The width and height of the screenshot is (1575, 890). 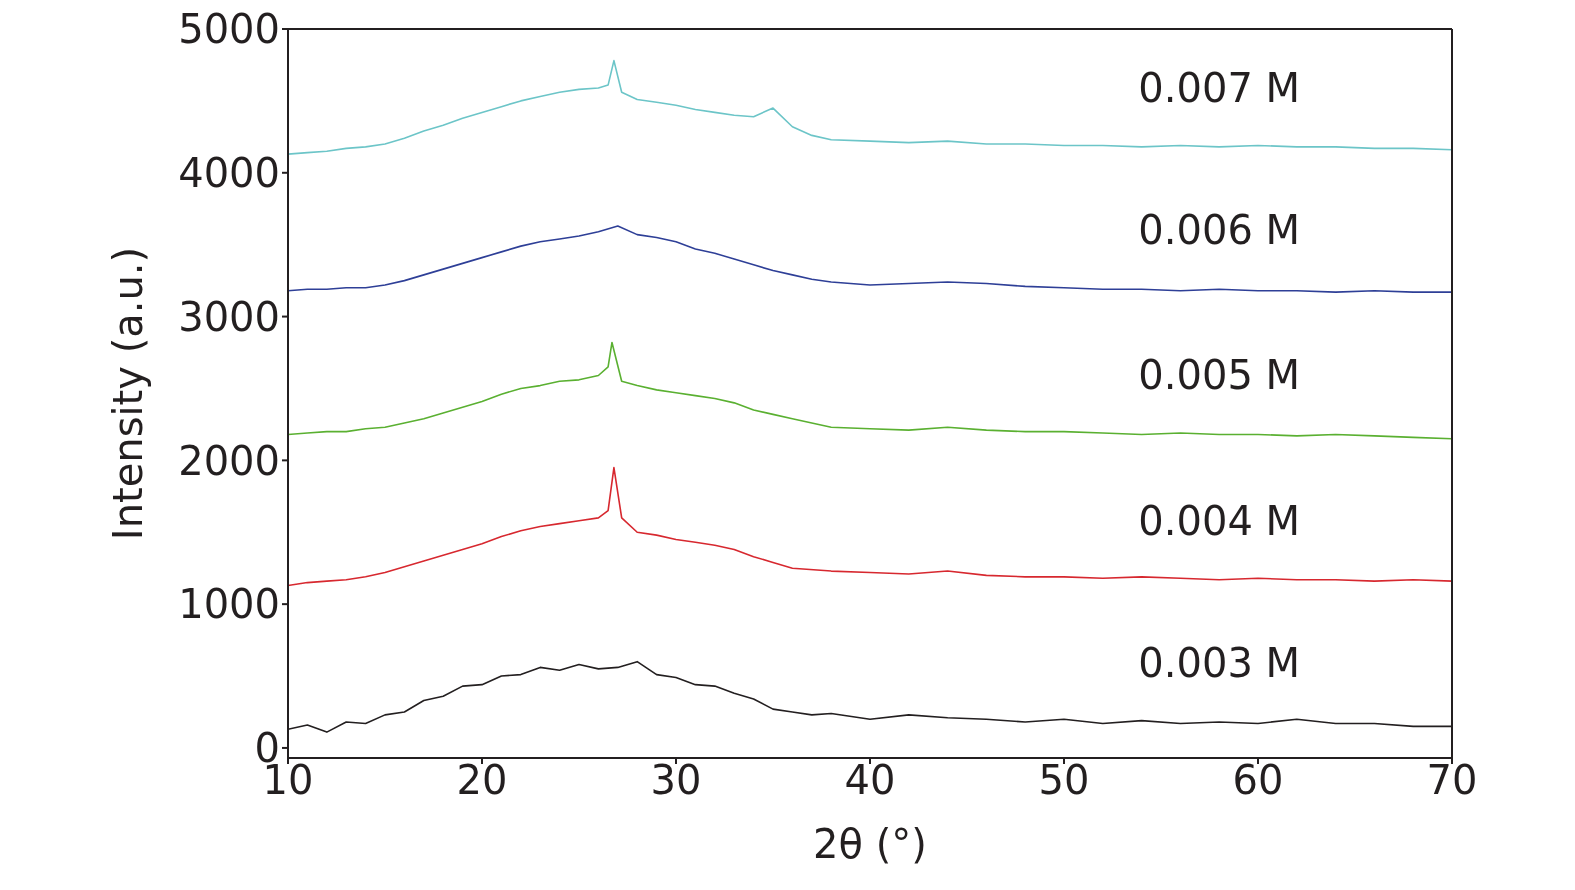 What do you see at coordinates (1219, 230) in the screenshot?
I see `series-label: 0.006 M` at bounding box center [1219, 230].